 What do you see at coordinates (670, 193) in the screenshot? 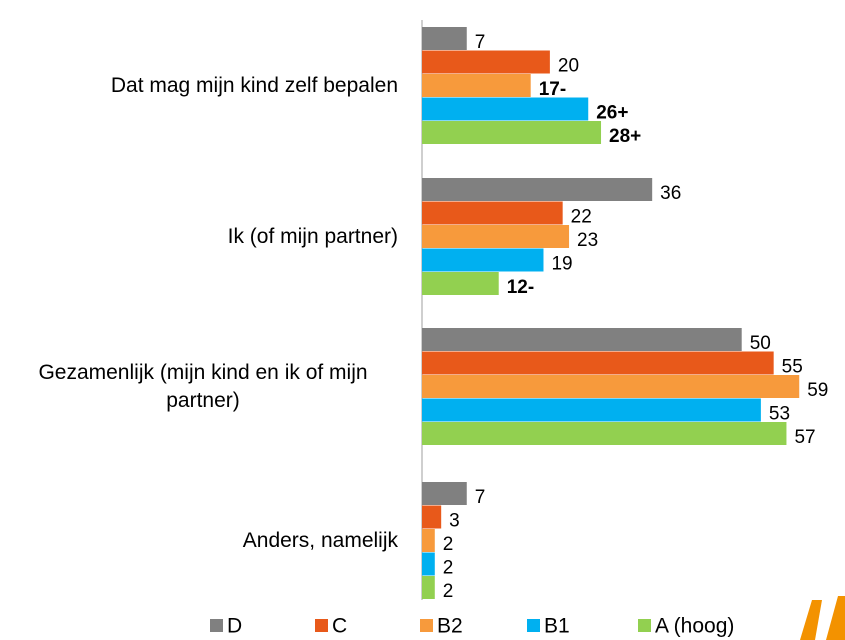
I see `data-label: 36` at bounding box center [670, 193].